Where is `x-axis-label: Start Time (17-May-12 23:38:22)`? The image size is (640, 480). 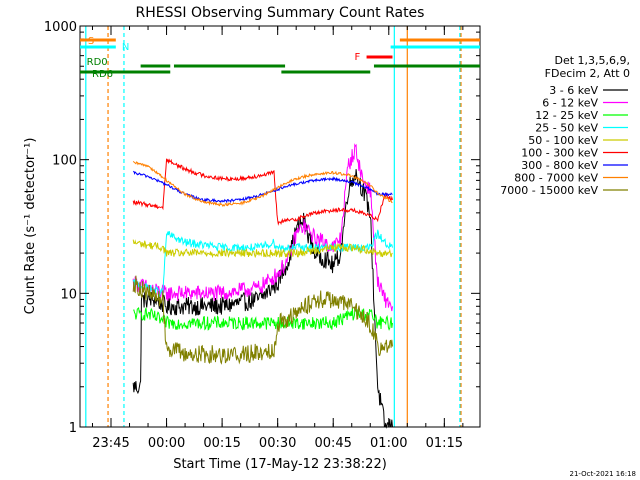 x-axis-label: Start Time (17-May-12 23:38:22) is located at coordinates (280, 464).